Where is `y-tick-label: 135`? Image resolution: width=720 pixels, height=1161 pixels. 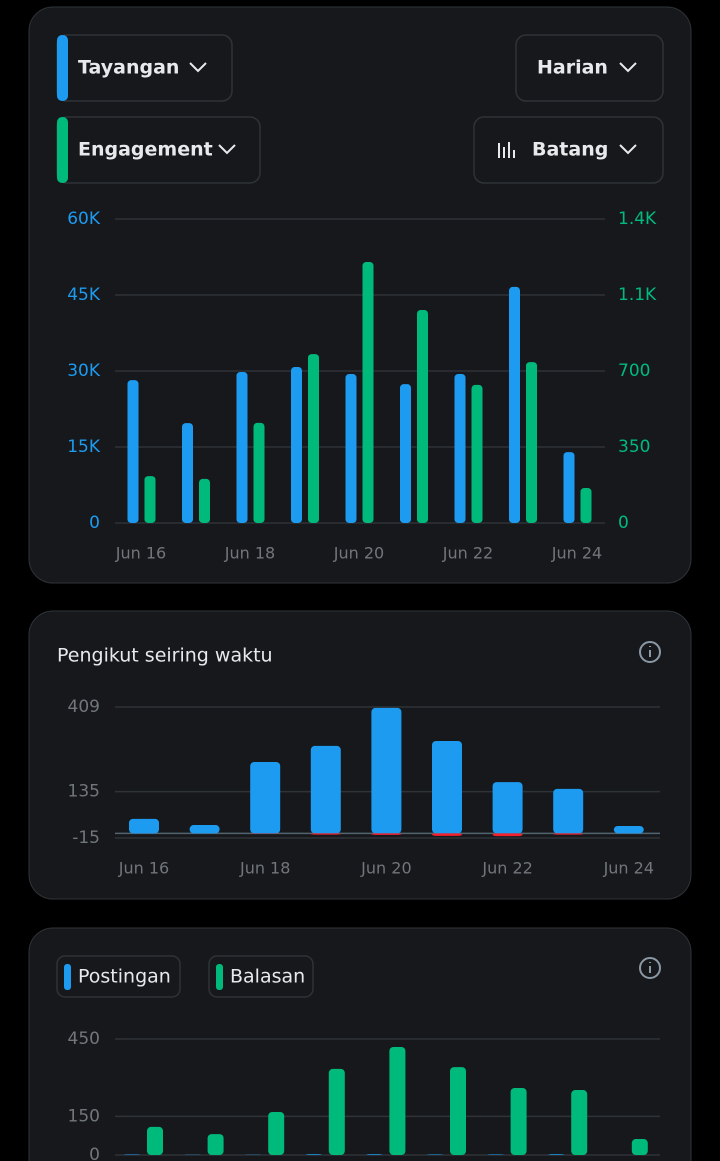
y-tick-label: 135 is located at coordinates (84, 792).